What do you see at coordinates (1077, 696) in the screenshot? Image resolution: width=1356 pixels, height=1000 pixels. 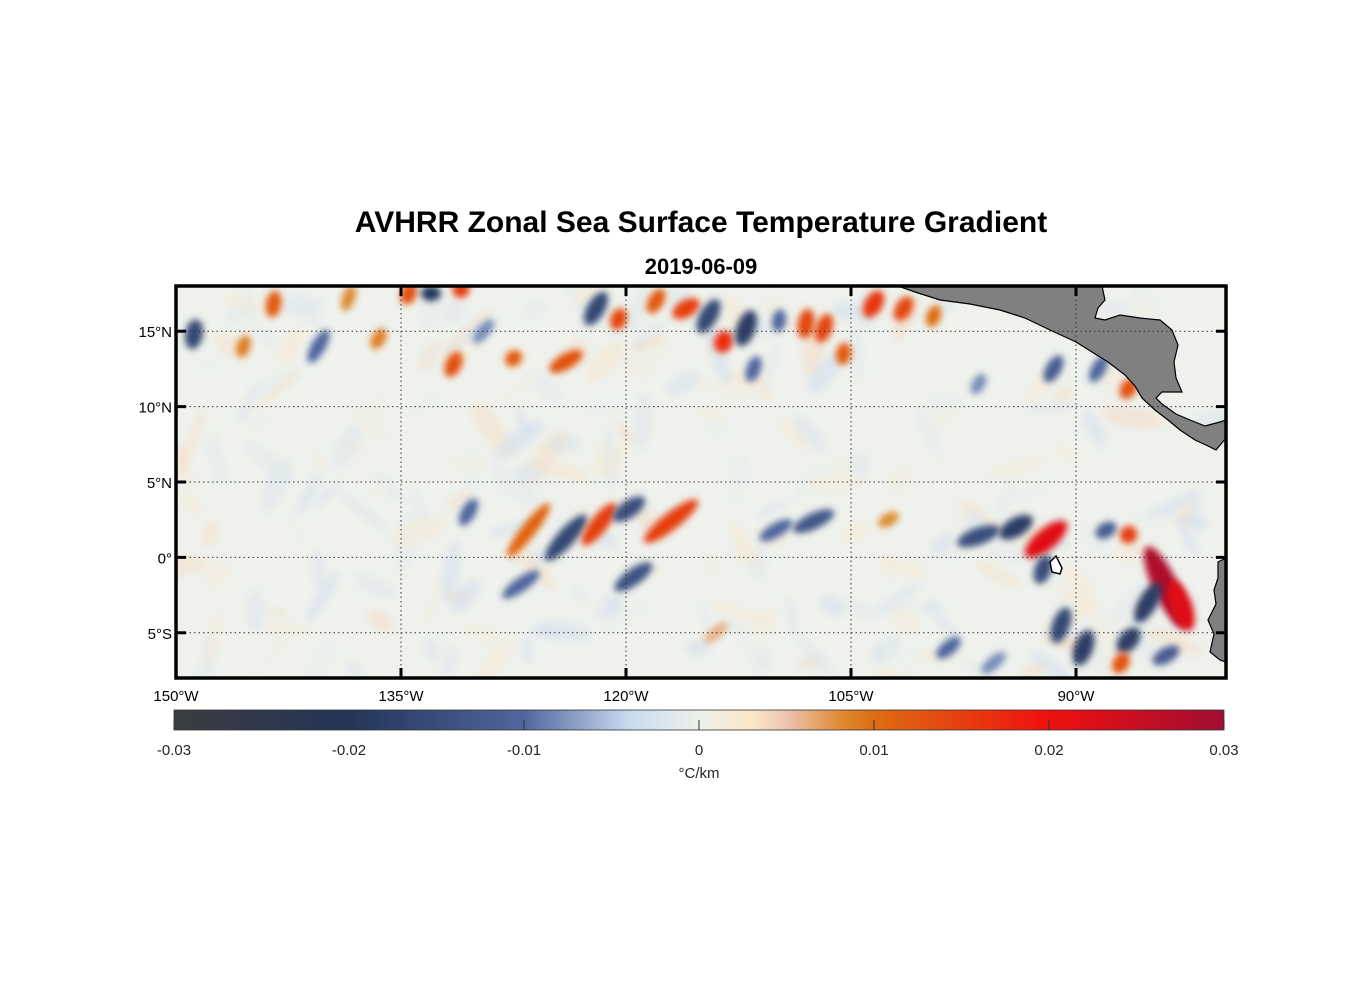 I see `lon-tick-label: 90°W` at bounding box center [1077, 696].